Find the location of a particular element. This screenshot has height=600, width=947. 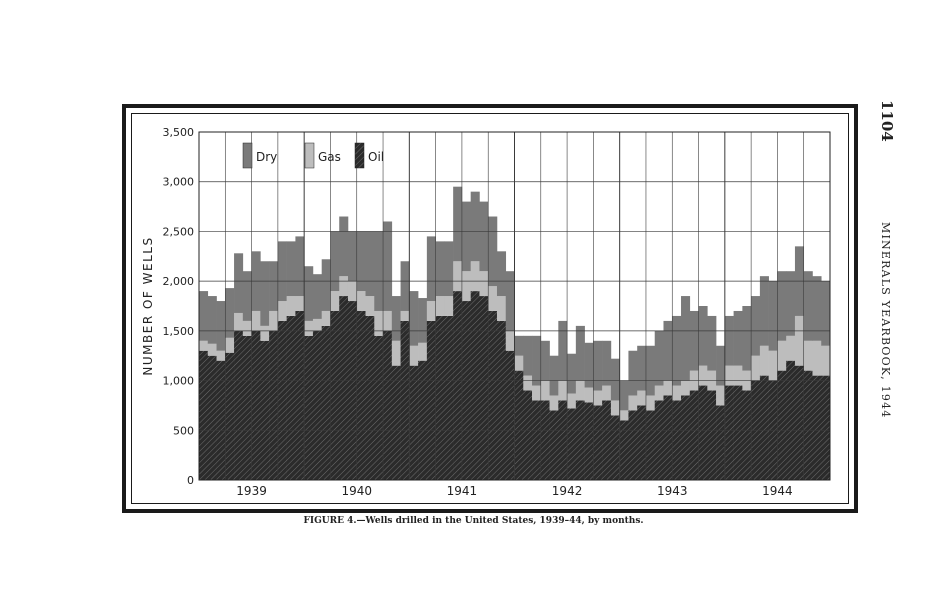

legend-label-gas: Gas is located at coordinates (329, 157).